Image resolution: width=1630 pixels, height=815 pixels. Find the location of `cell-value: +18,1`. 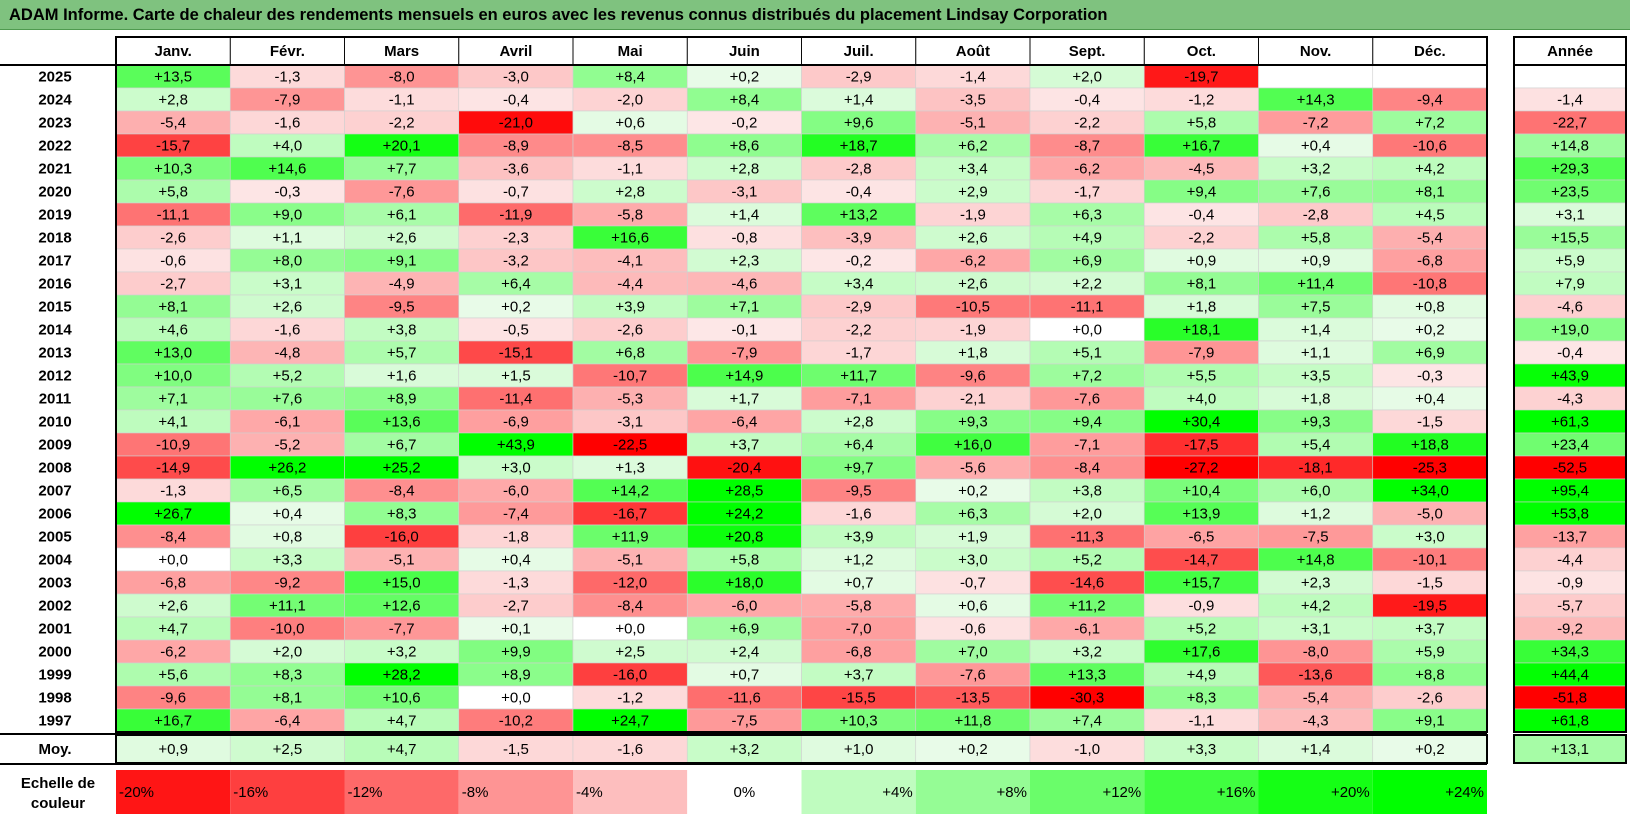

cell-value: +18,1 is located at coordinates (1201, 330).